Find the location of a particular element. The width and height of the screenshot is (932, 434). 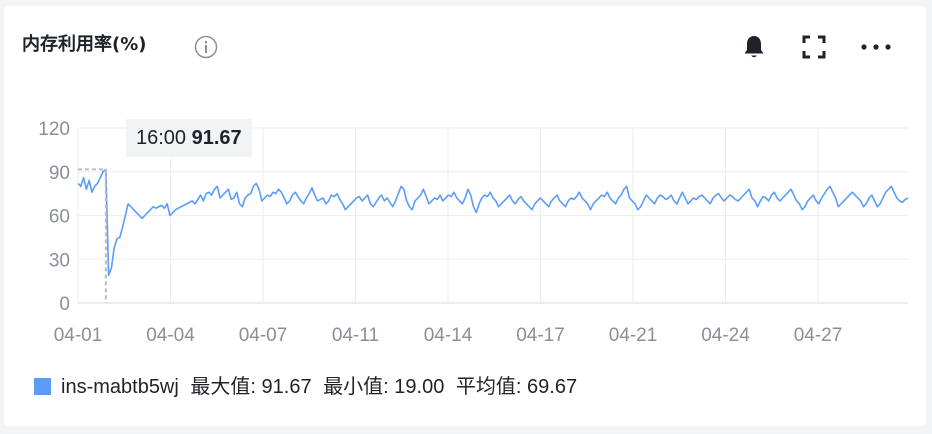

more-icon is located at coordinates (876, 47).